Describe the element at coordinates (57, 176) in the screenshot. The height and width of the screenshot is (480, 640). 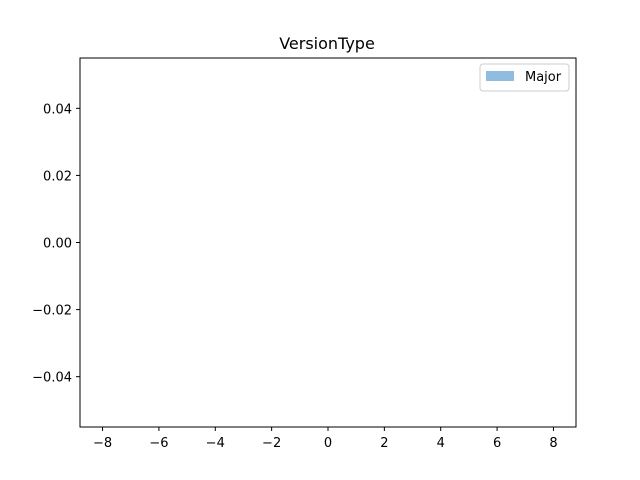
I see `y-tick-label: 0.02` at that location.